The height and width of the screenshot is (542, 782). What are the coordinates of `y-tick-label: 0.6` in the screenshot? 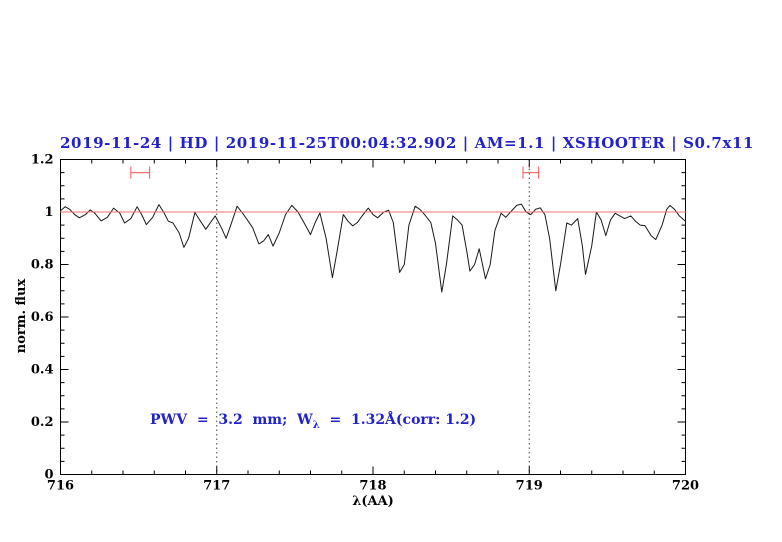 It's located at (42, 317).